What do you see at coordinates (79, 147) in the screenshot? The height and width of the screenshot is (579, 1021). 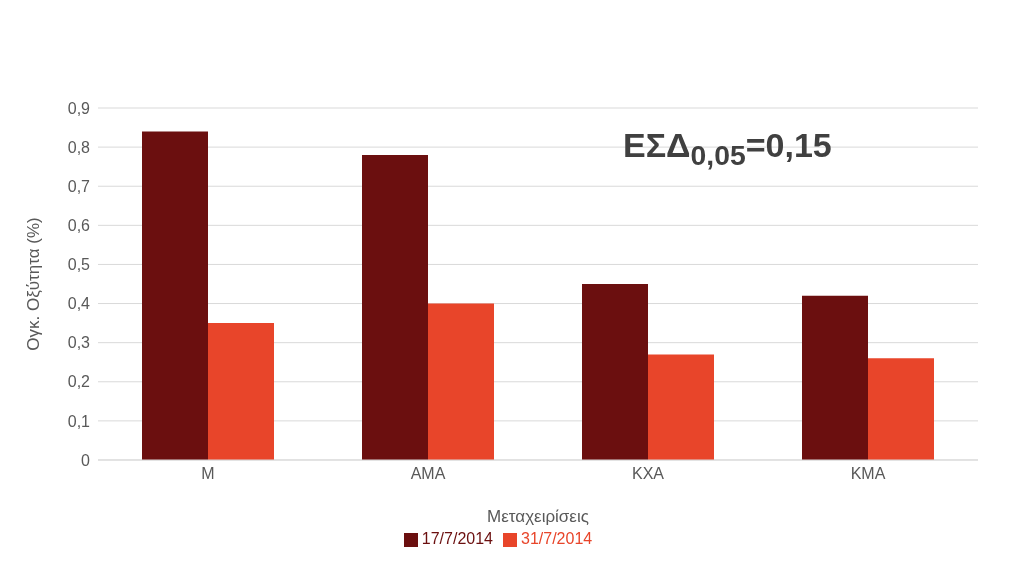 I see `y-tick-label: 0,8` at bounding box center [79, 147].